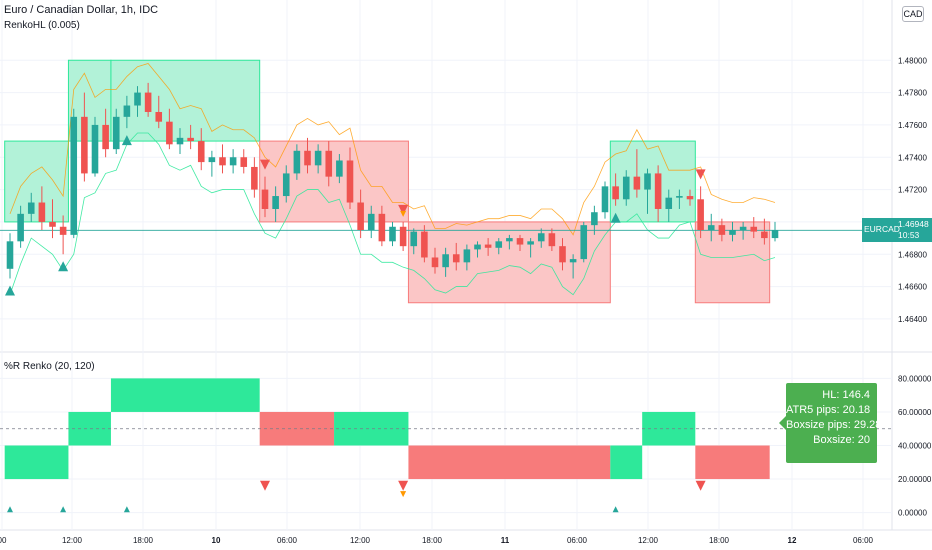  Describe the element at coordinates (828, 410) in the screenshot. I see `info-atr: ATR5 pips: 20.18` at that location.